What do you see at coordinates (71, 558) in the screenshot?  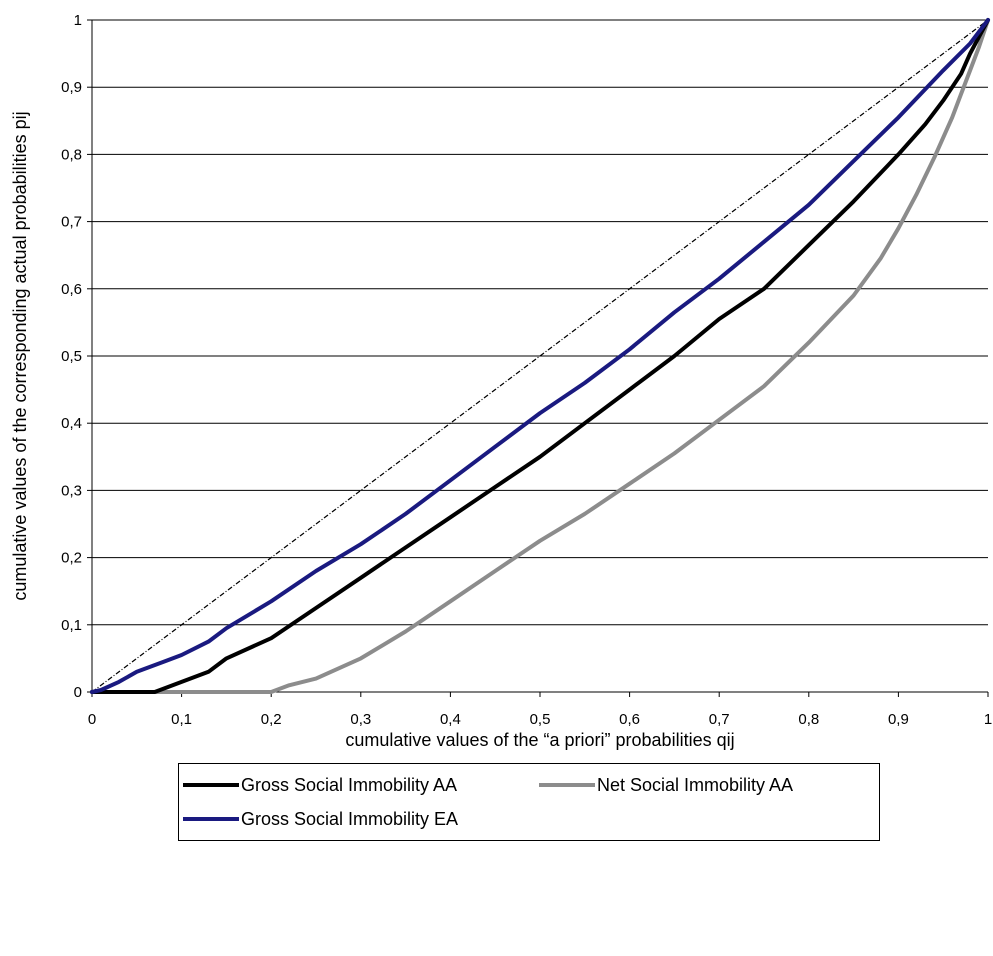 I see `y-tick-label: 0,2` at bounding box center [71, 558].